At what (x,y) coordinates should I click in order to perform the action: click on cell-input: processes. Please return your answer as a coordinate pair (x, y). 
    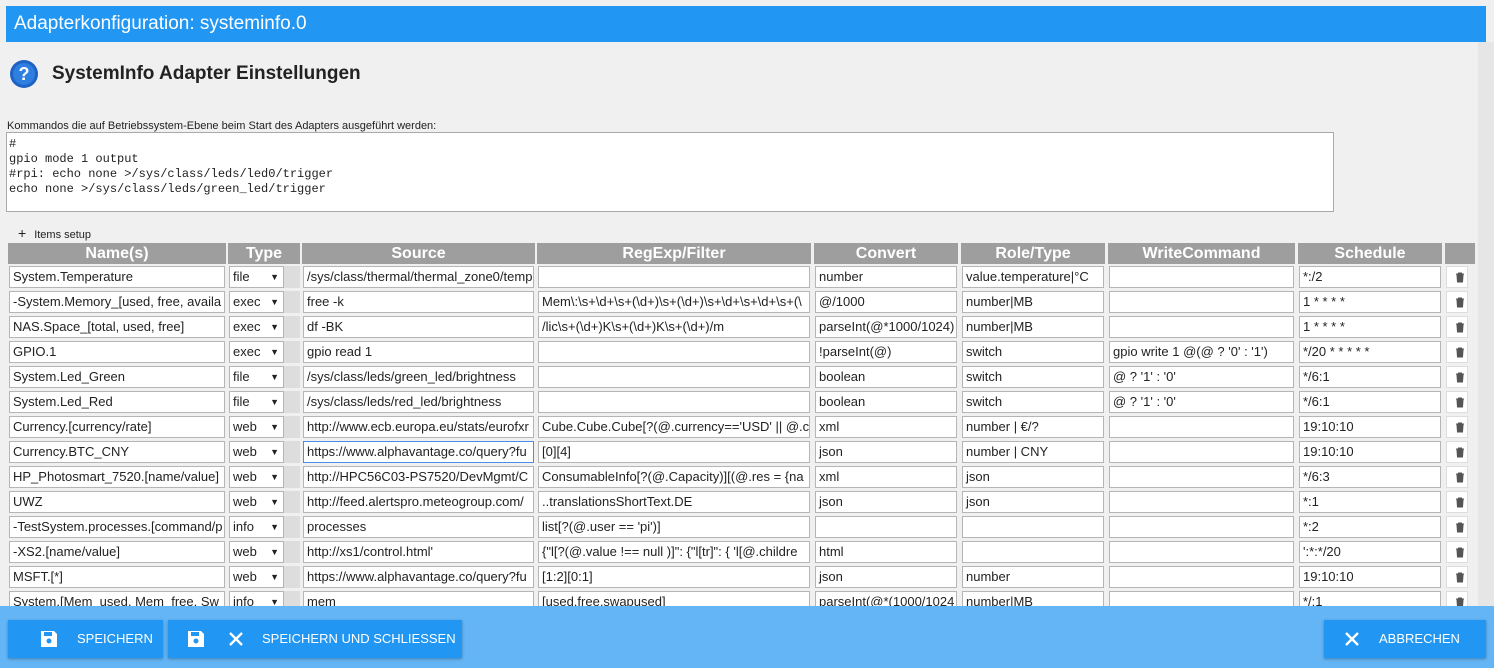
    Looking at the image, I should click on (418, 527).